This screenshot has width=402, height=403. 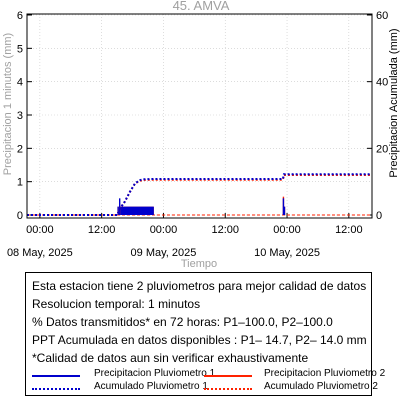 I want to click on y-left-tick-label: 1, so click(x=20, y=183).